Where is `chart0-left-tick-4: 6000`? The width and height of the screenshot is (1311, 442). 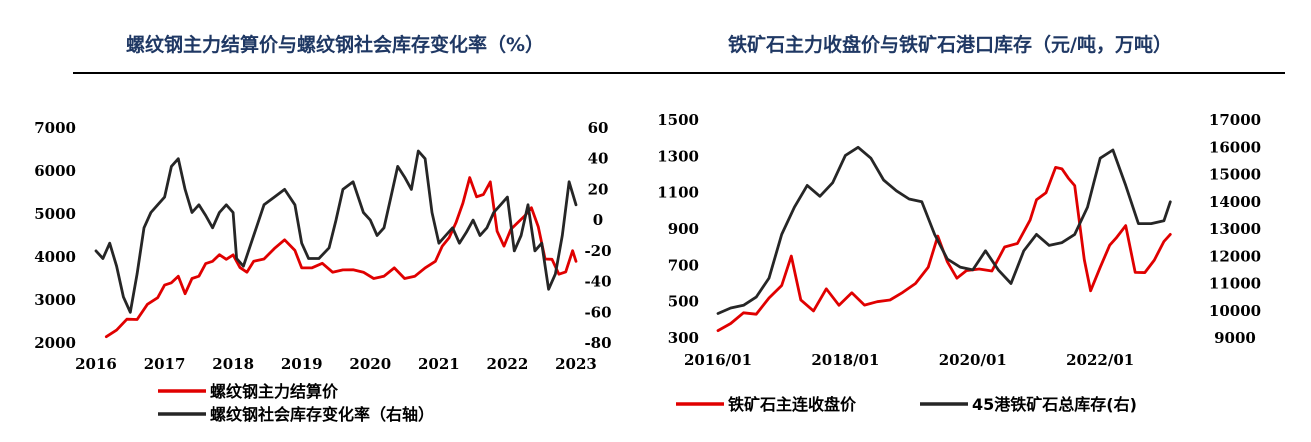
chart0-left-tick-4: 6000 is located at coordinates (55, 171).